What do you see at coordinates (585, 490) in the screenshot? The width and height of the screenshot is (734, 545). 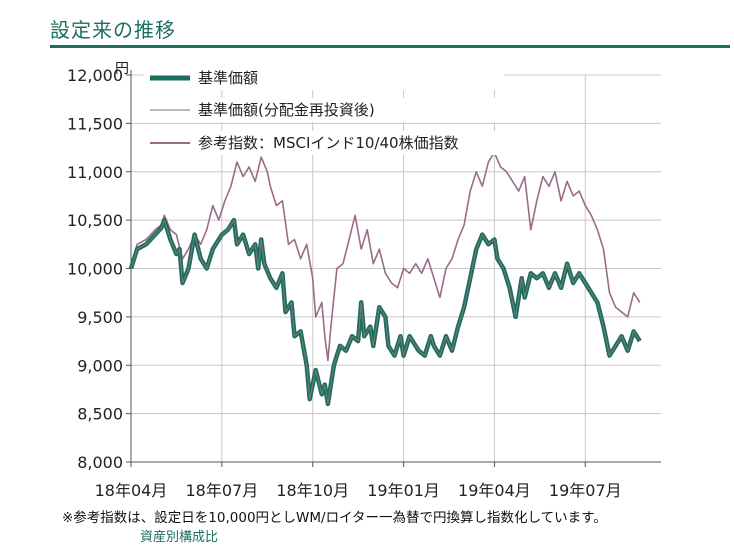 I see `x-tick-label: 19年07月` at bounding box center [585, 490].